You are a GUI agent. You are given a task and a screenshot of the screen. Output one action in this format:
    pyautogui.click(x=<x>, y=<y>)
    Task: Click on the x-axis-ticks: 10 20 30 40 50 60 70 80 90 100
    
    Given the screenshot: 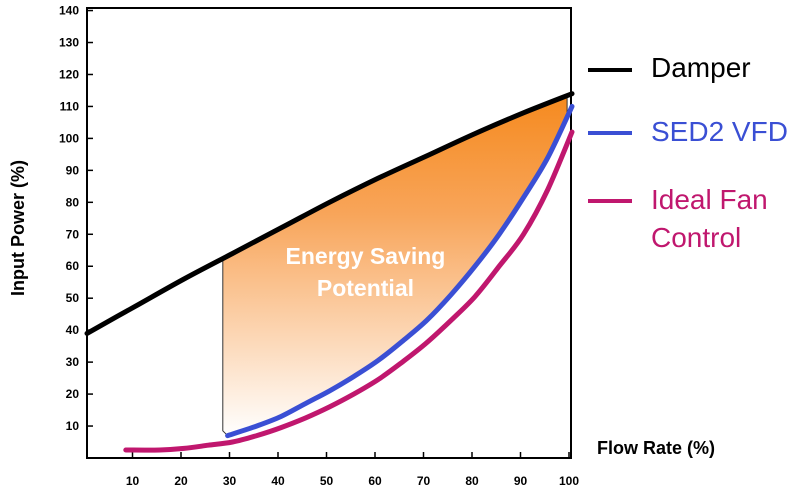 What is the action you would take?
    pyautogui.click(x=352, y=470)
    